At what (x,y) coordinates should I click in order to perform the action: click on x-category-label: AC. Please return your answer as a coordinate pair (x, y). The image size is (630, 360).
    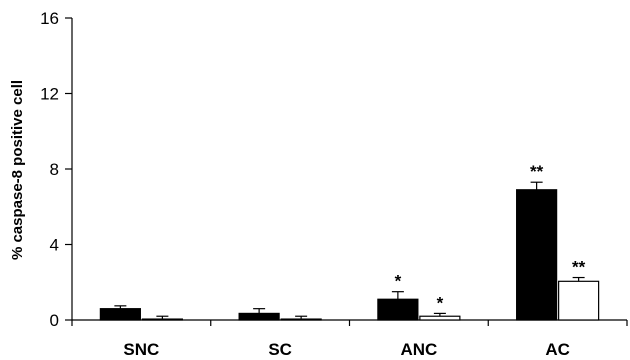
    Looking at the image, I should click on (557, 349).